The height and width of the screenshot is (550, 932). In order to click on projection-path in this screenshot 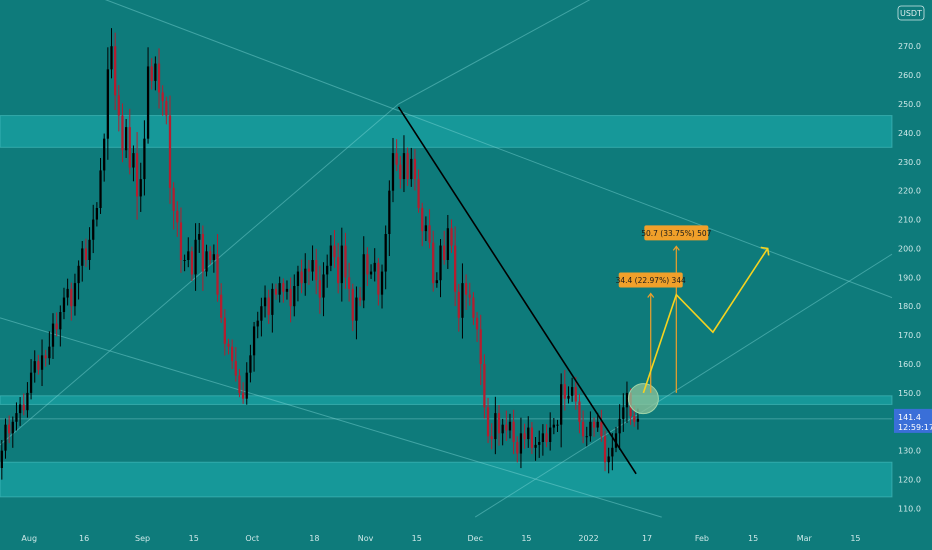, I will do `click(705, 320)`.